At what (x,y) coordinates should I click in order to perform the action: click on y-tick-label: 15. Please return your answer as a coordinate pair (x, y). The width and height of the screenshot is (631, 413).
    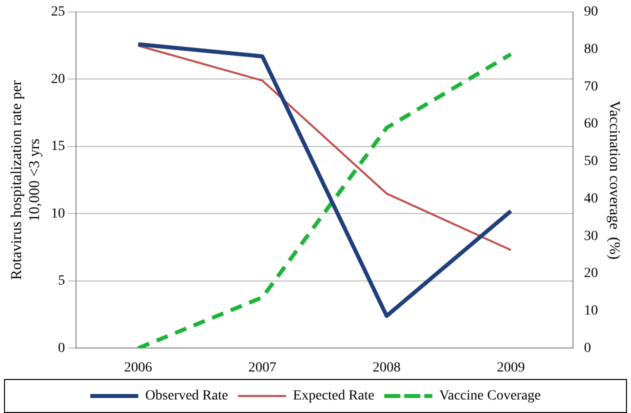
    Looking at the image, I should click on (58, 146).